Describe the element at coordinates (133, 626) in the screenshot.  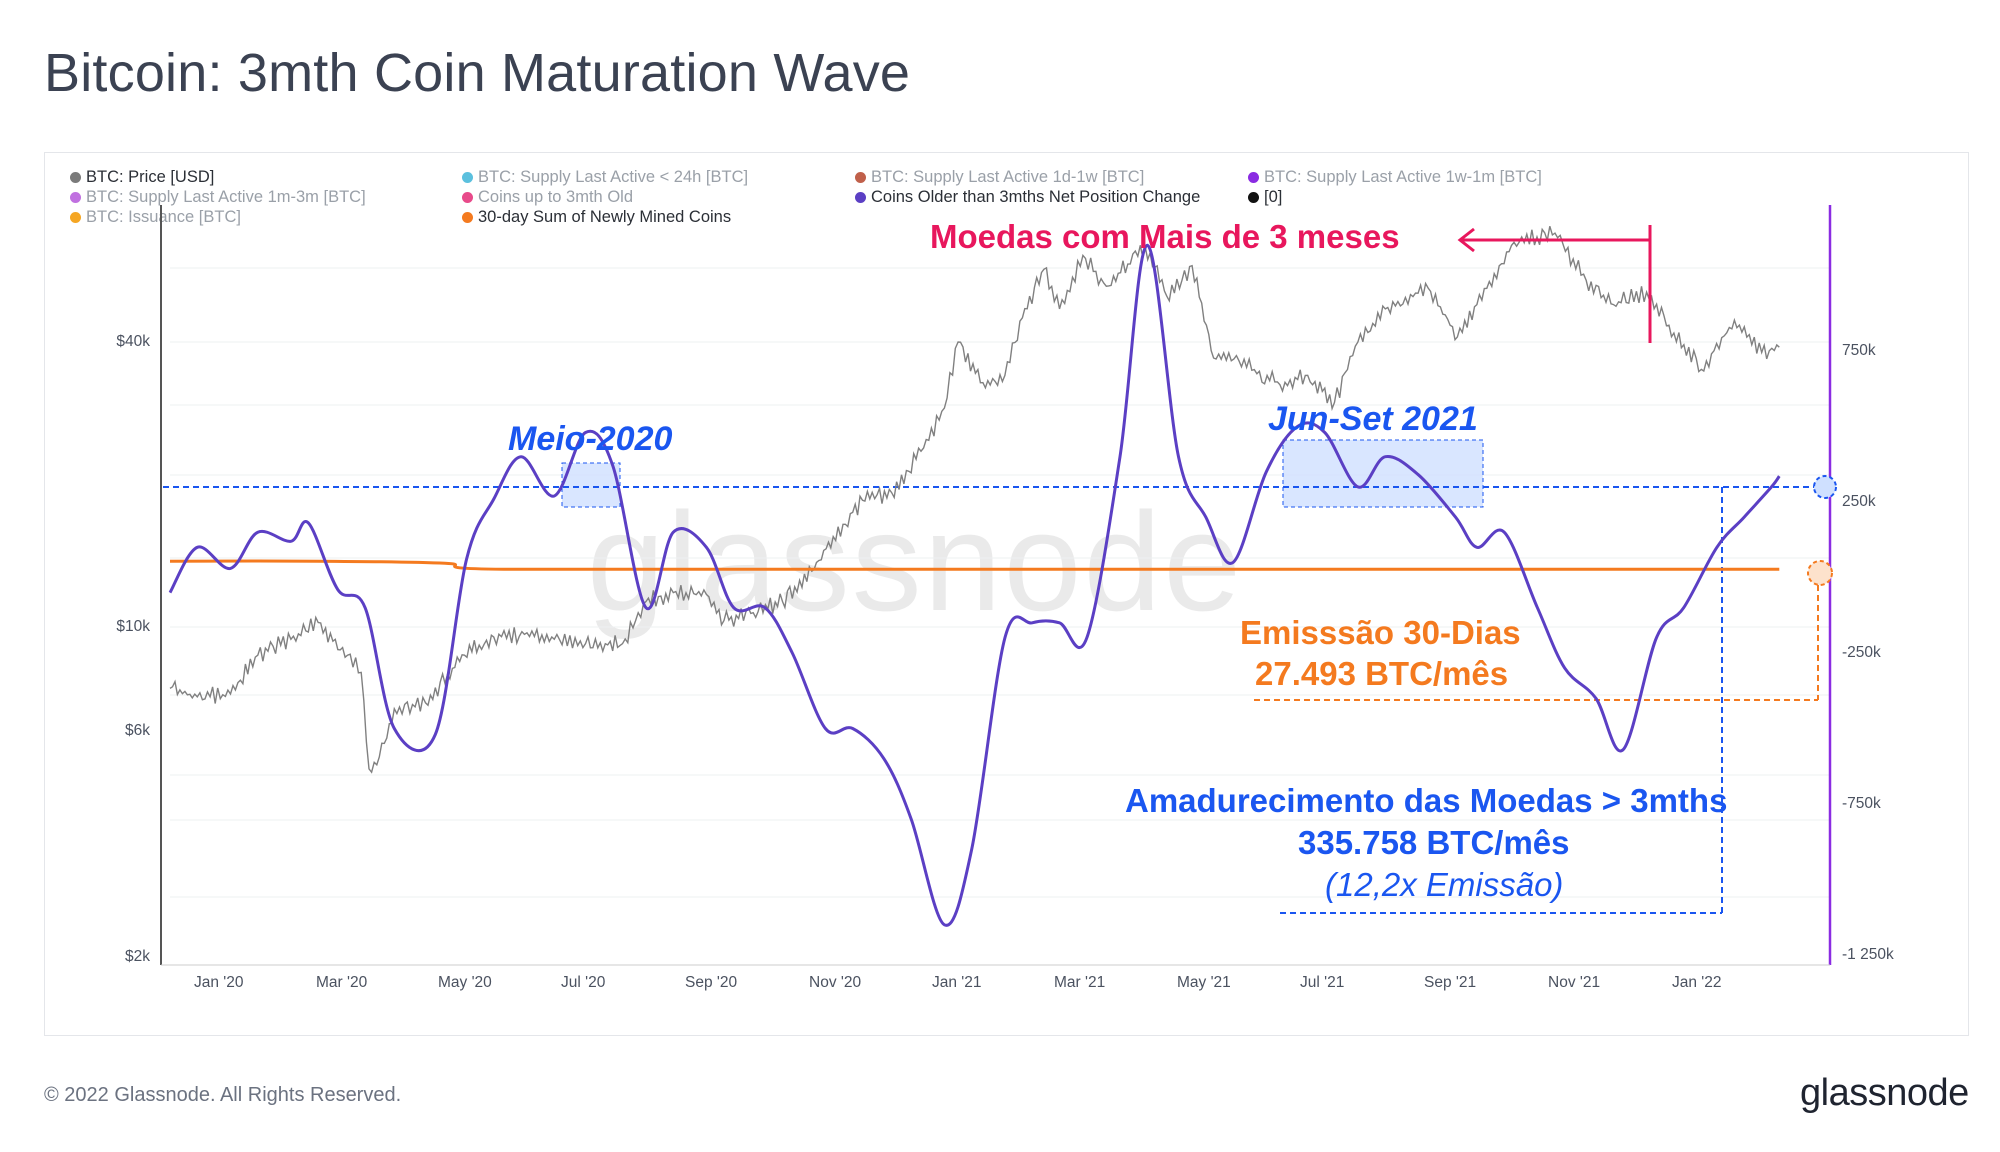
I see `y-left-tick-label: $10k` at that location.